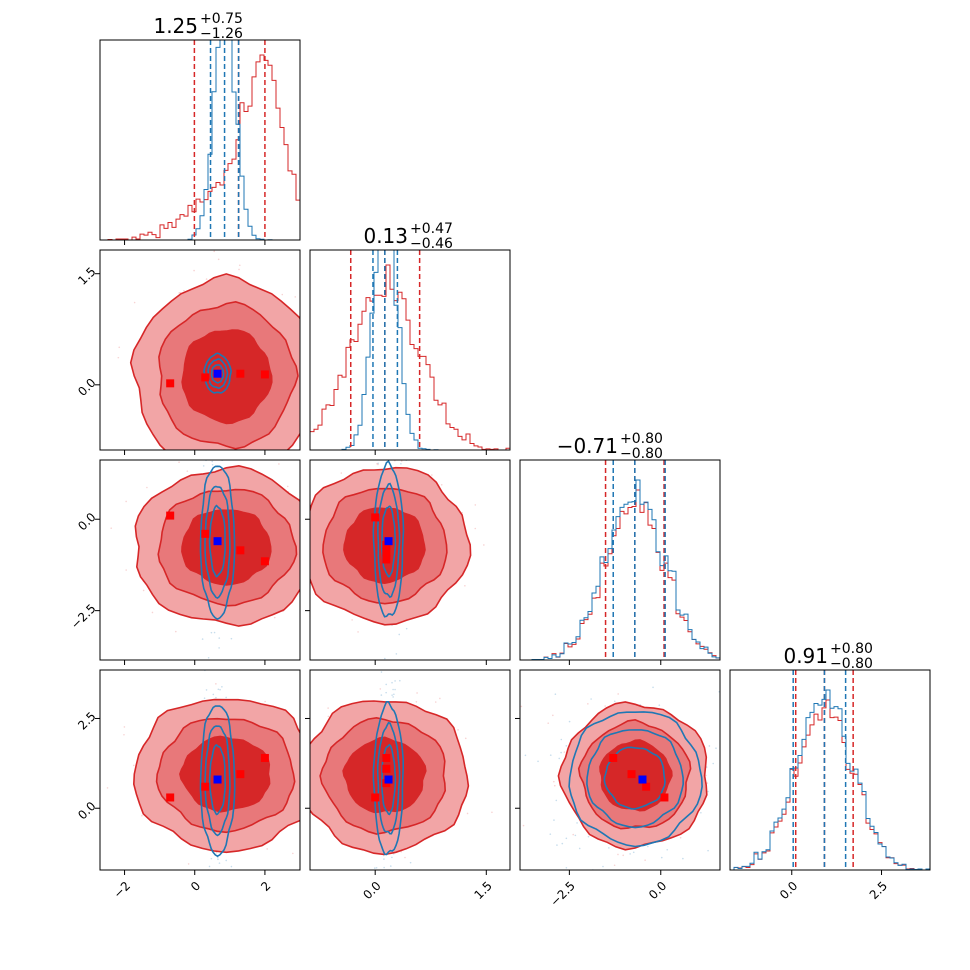 The image size is (970, 970). What do you see at coordinates (86, 275) in the screenshot?
I see `y-tick-label: 1.5` at bounding box center [86, 275].